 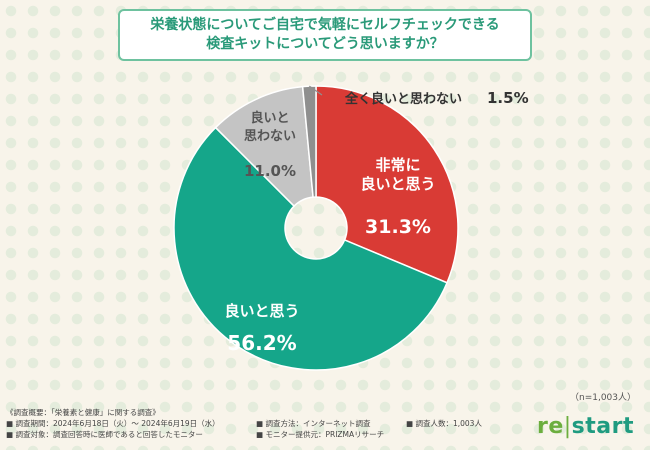 I want to click on slice-label-0-line-1: 良いと思う, so click(x=397, y=184).